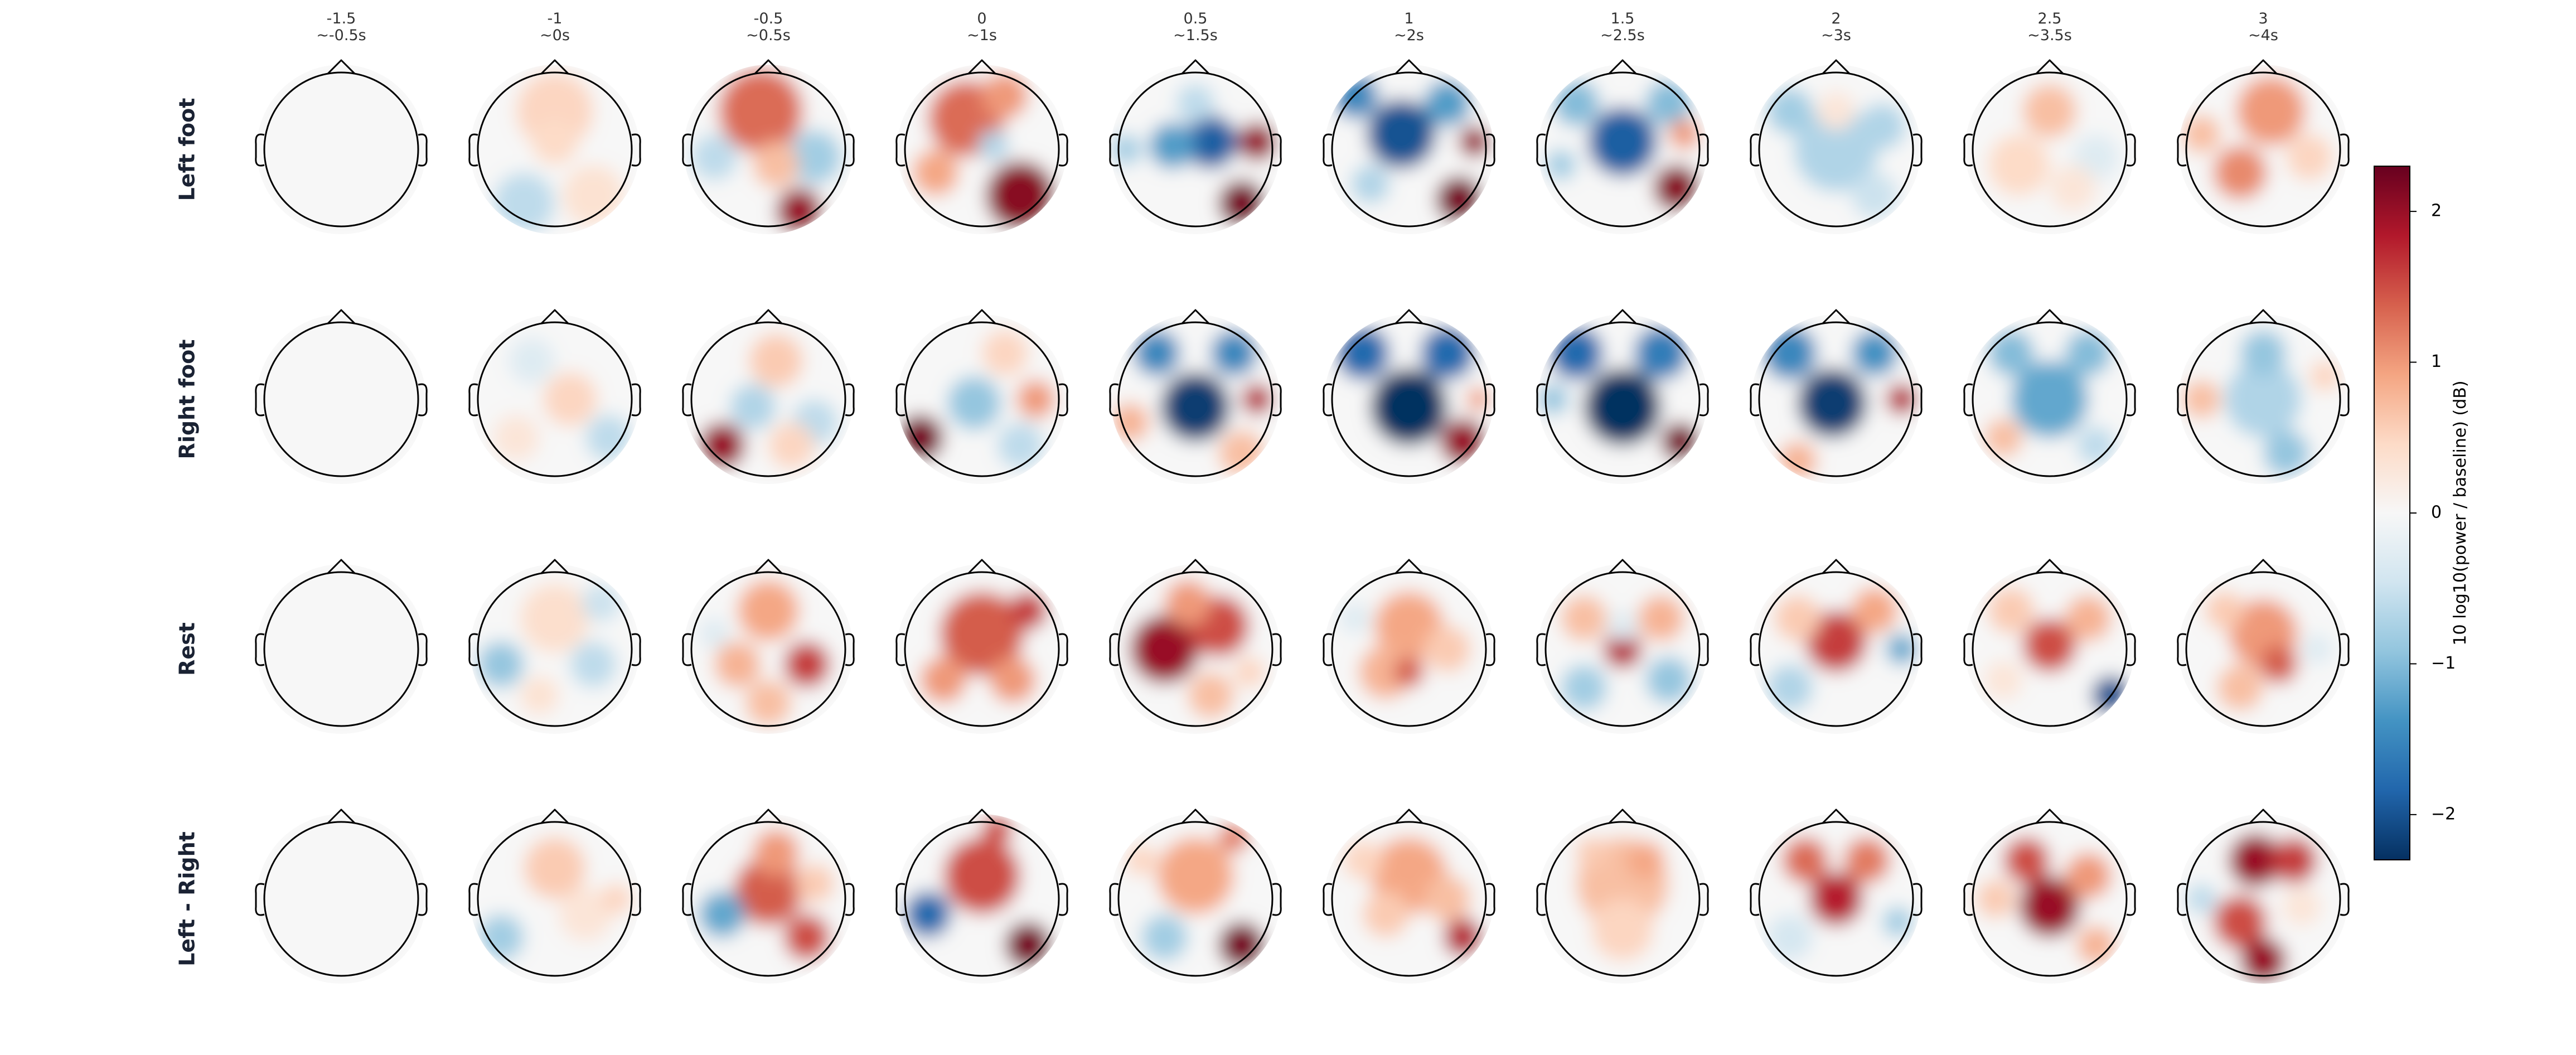  What do you see at coordinates (555, 19) in the screenshot?
I see `column-time-label: -1` at bounding box center [555, 19].